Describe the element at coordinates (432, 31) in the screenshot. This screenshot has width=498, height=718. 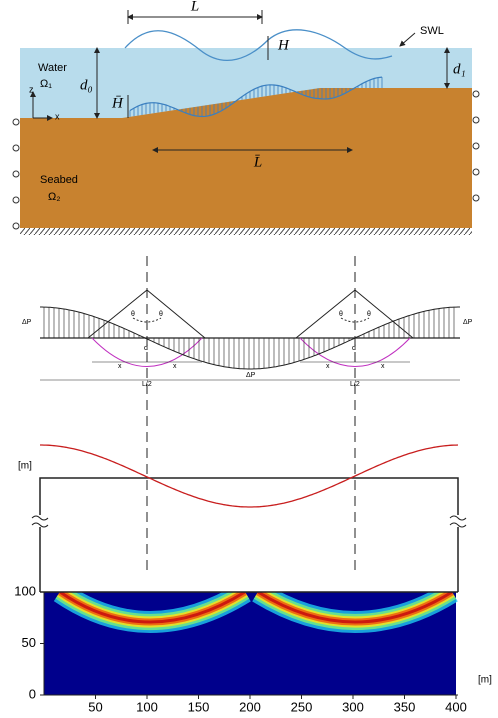
I see `swl-label: SWL` at that location.